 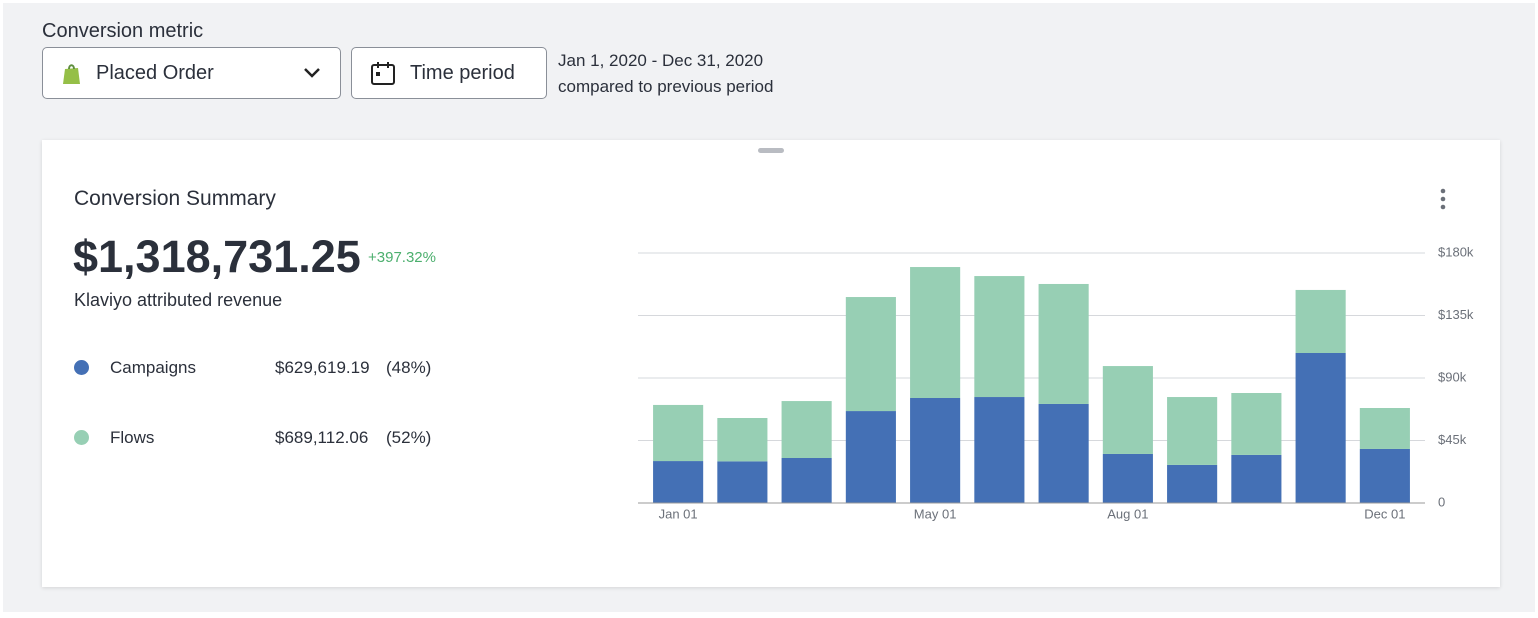 I want to click on x-tick-label: Aug 01, so click(x=1127, y=513).